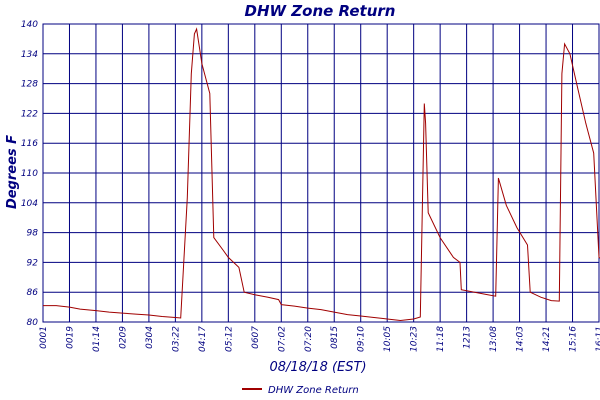  What do you see at coordinates (29, 85) in the screenshot?
I see `y-tick-label: 128` at bounding box center [29, 85].